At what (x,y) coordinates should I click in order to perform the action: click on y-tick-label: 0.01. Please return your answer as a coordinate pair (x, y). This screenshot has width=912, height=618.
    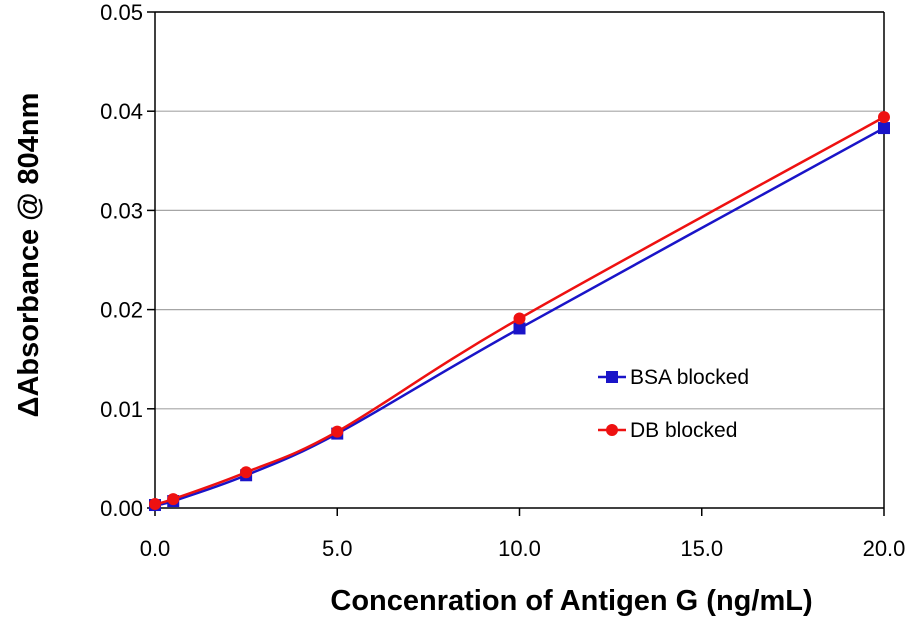
    Looking at the image, I should click on (121, 409).